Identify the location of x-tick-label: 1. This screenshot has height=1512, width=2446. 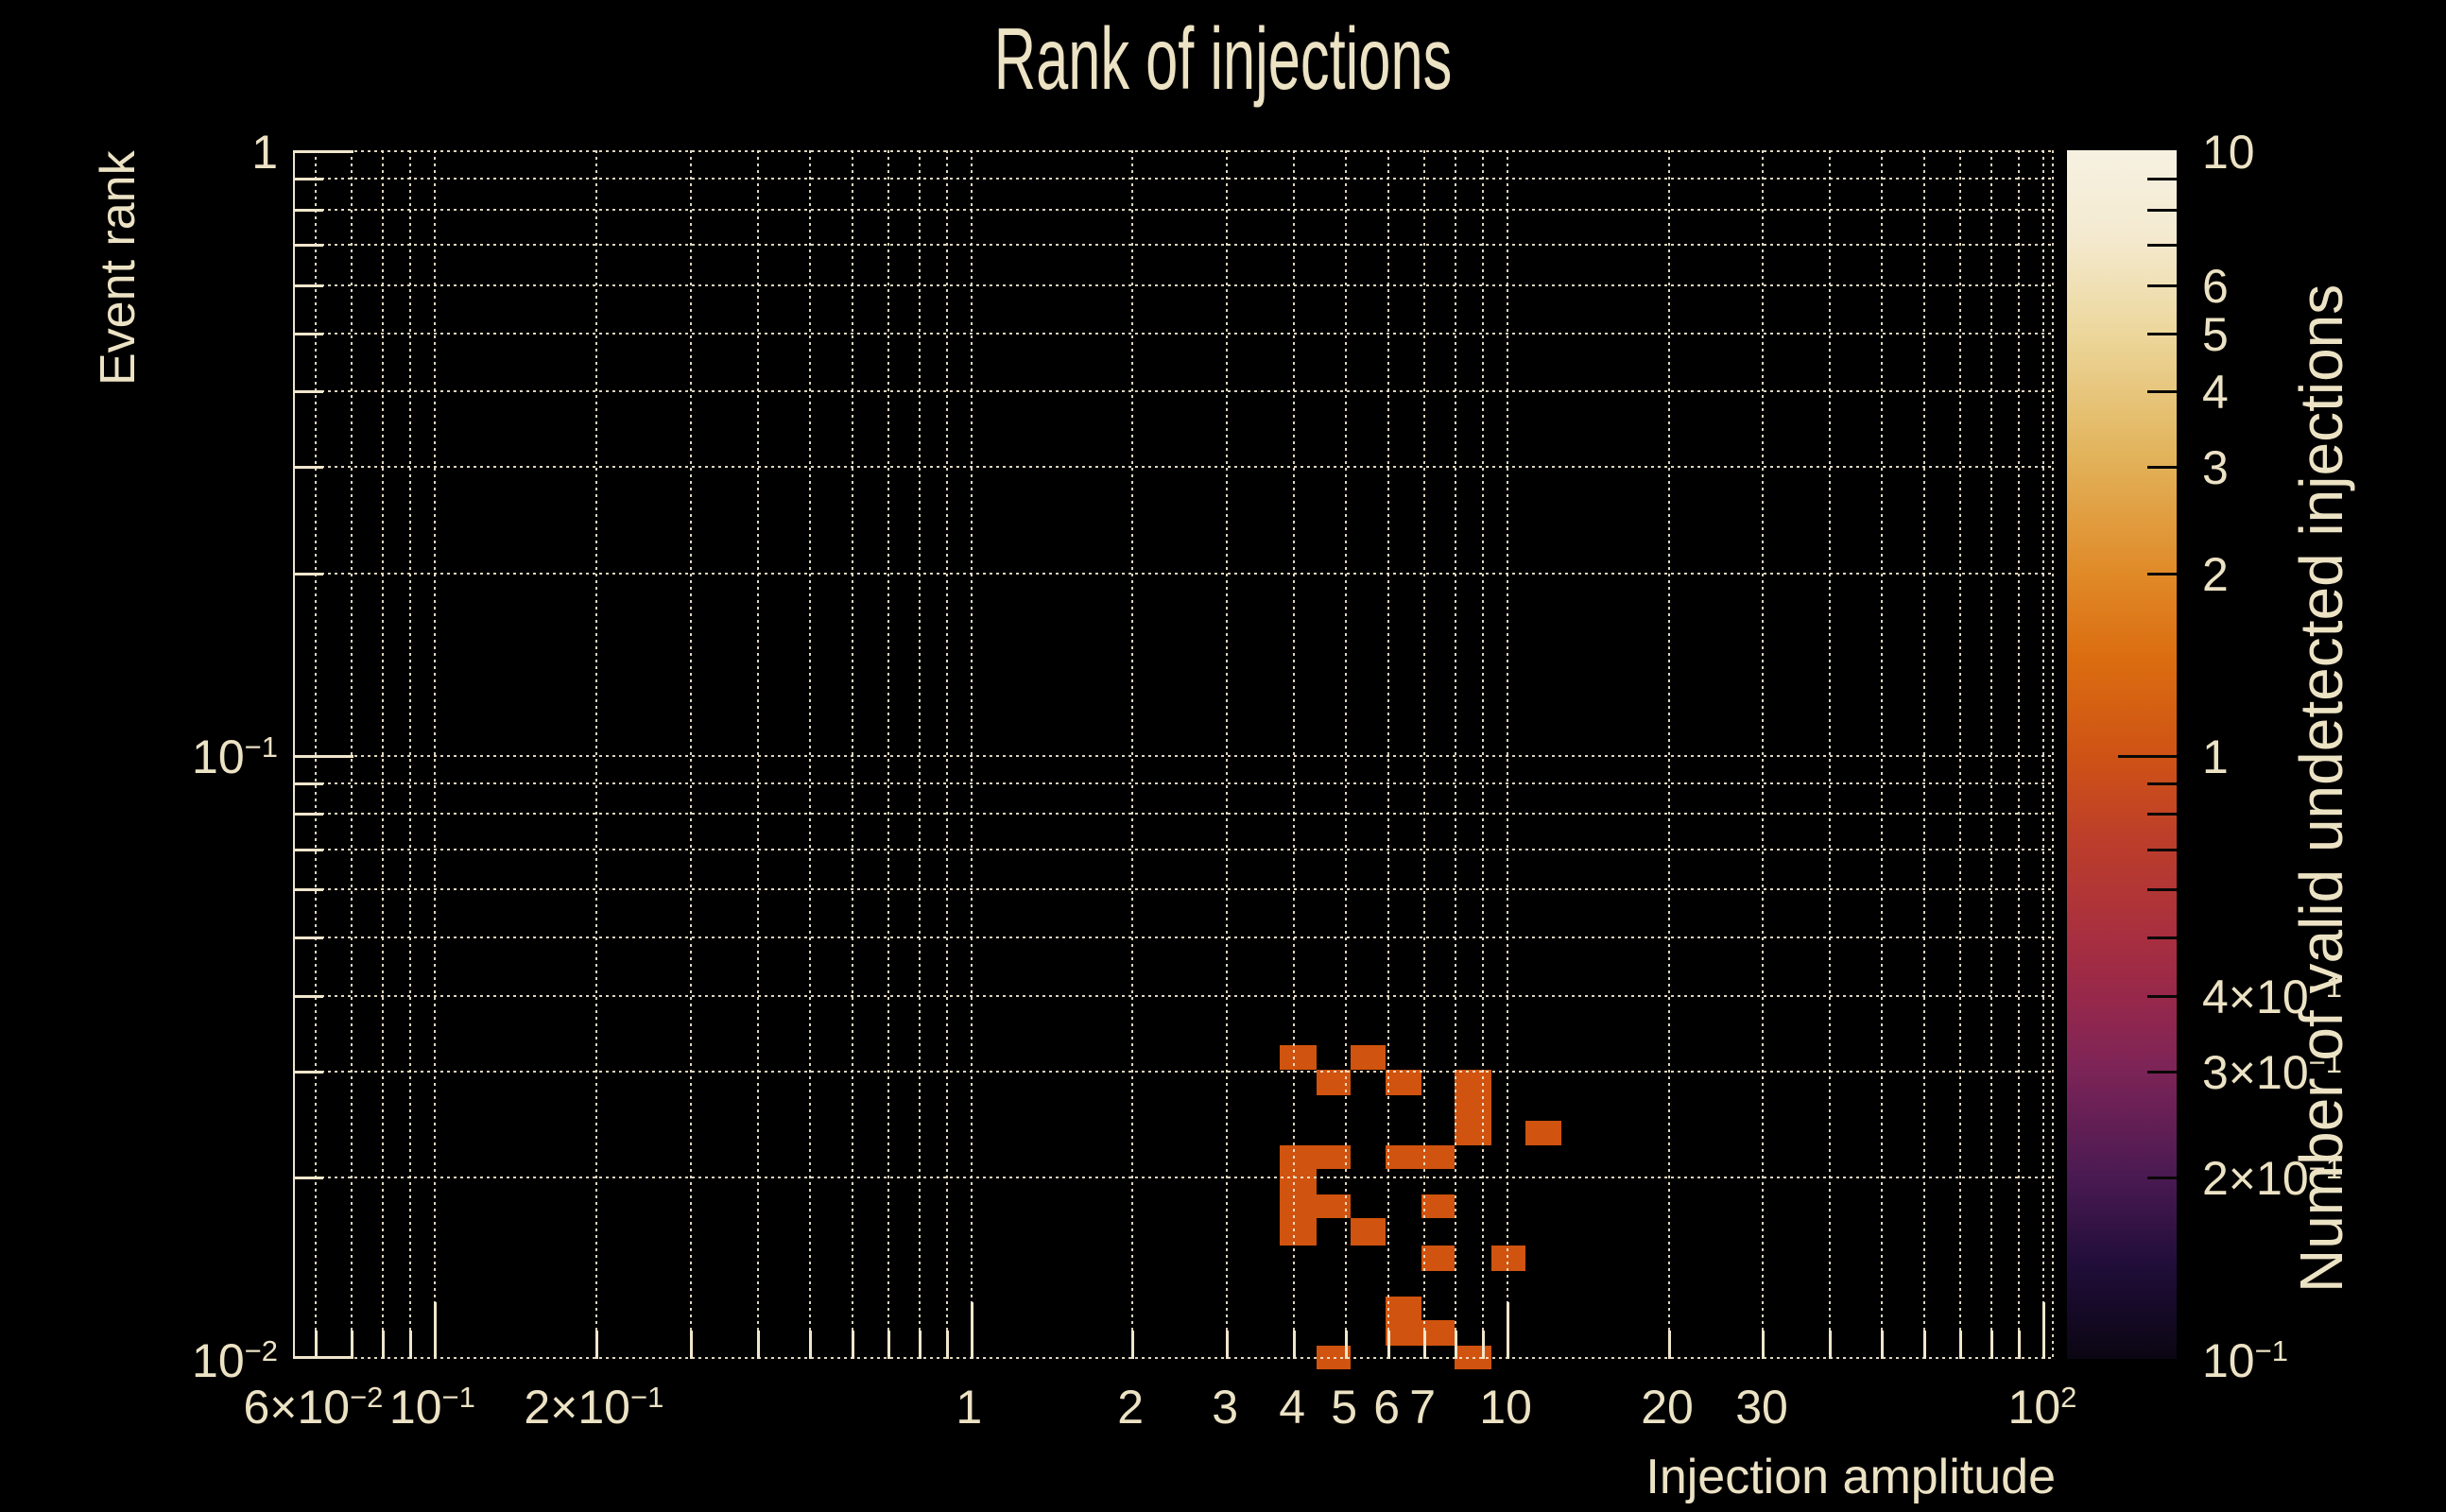
(969, 1407).